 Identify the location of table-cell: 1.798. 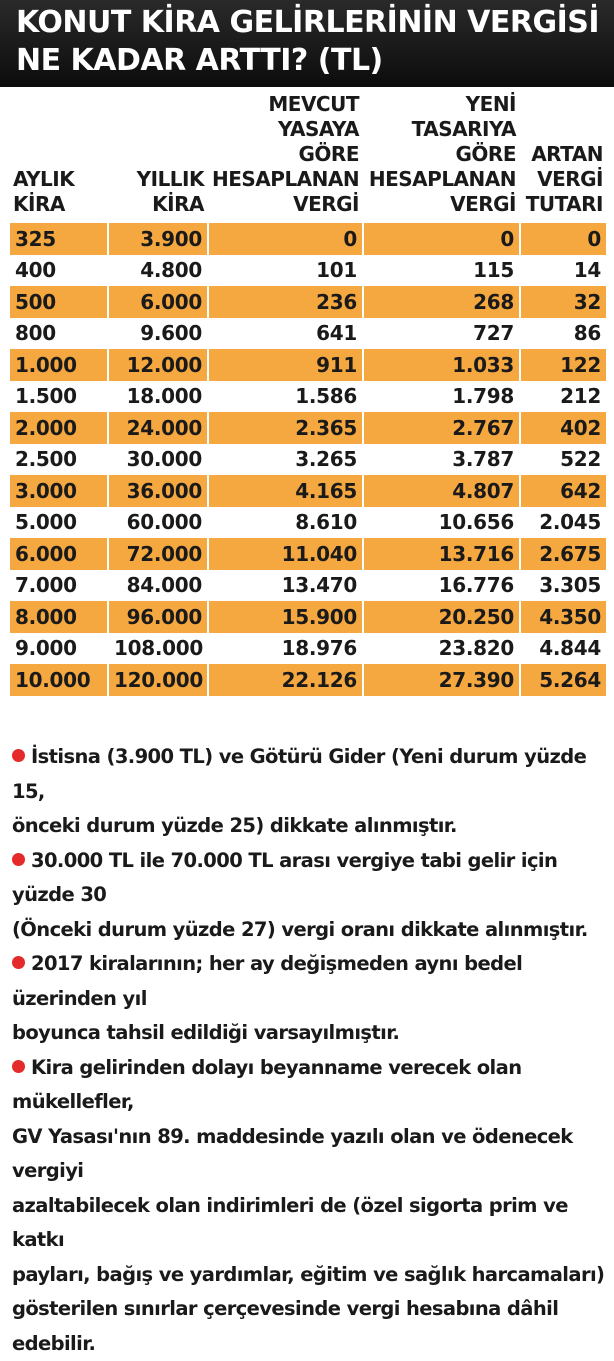
(440, 397).